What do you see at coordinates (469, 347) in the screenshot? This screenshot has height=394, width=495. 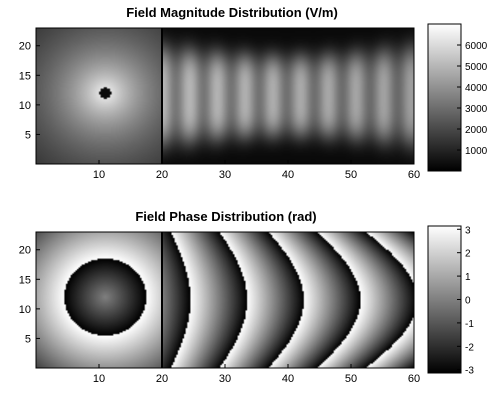 I see `colorbar-tick-label: -2` at bounding box center [469, 347].